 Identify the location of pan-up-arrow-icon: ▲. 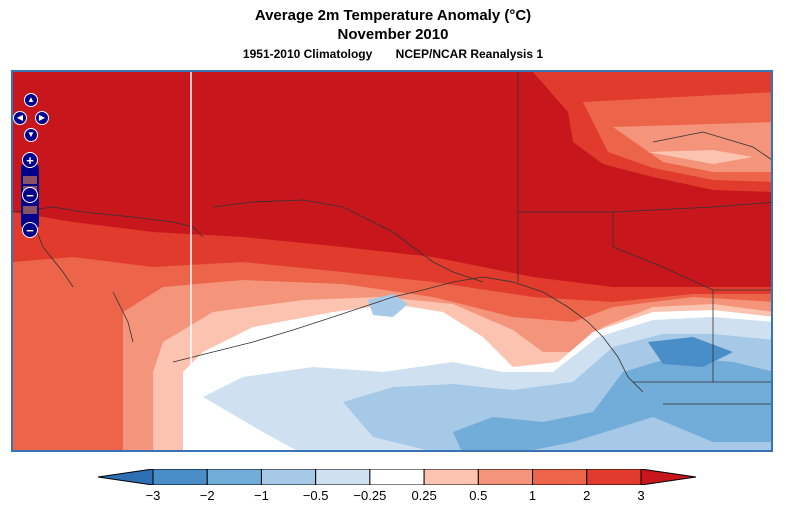
(31, 99).